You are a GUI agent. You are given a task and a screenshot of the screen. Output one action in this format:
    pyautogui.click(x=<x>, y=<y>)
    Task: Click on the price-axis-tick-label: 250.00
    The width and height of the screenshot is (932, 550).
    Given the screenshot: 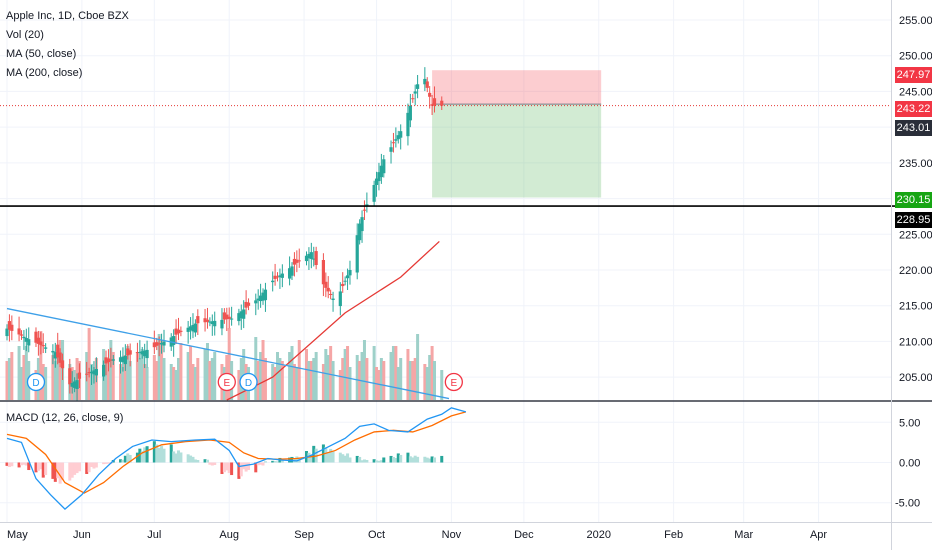 What is the action you would take?
    pyautogui.click(x=915, y=57)
    